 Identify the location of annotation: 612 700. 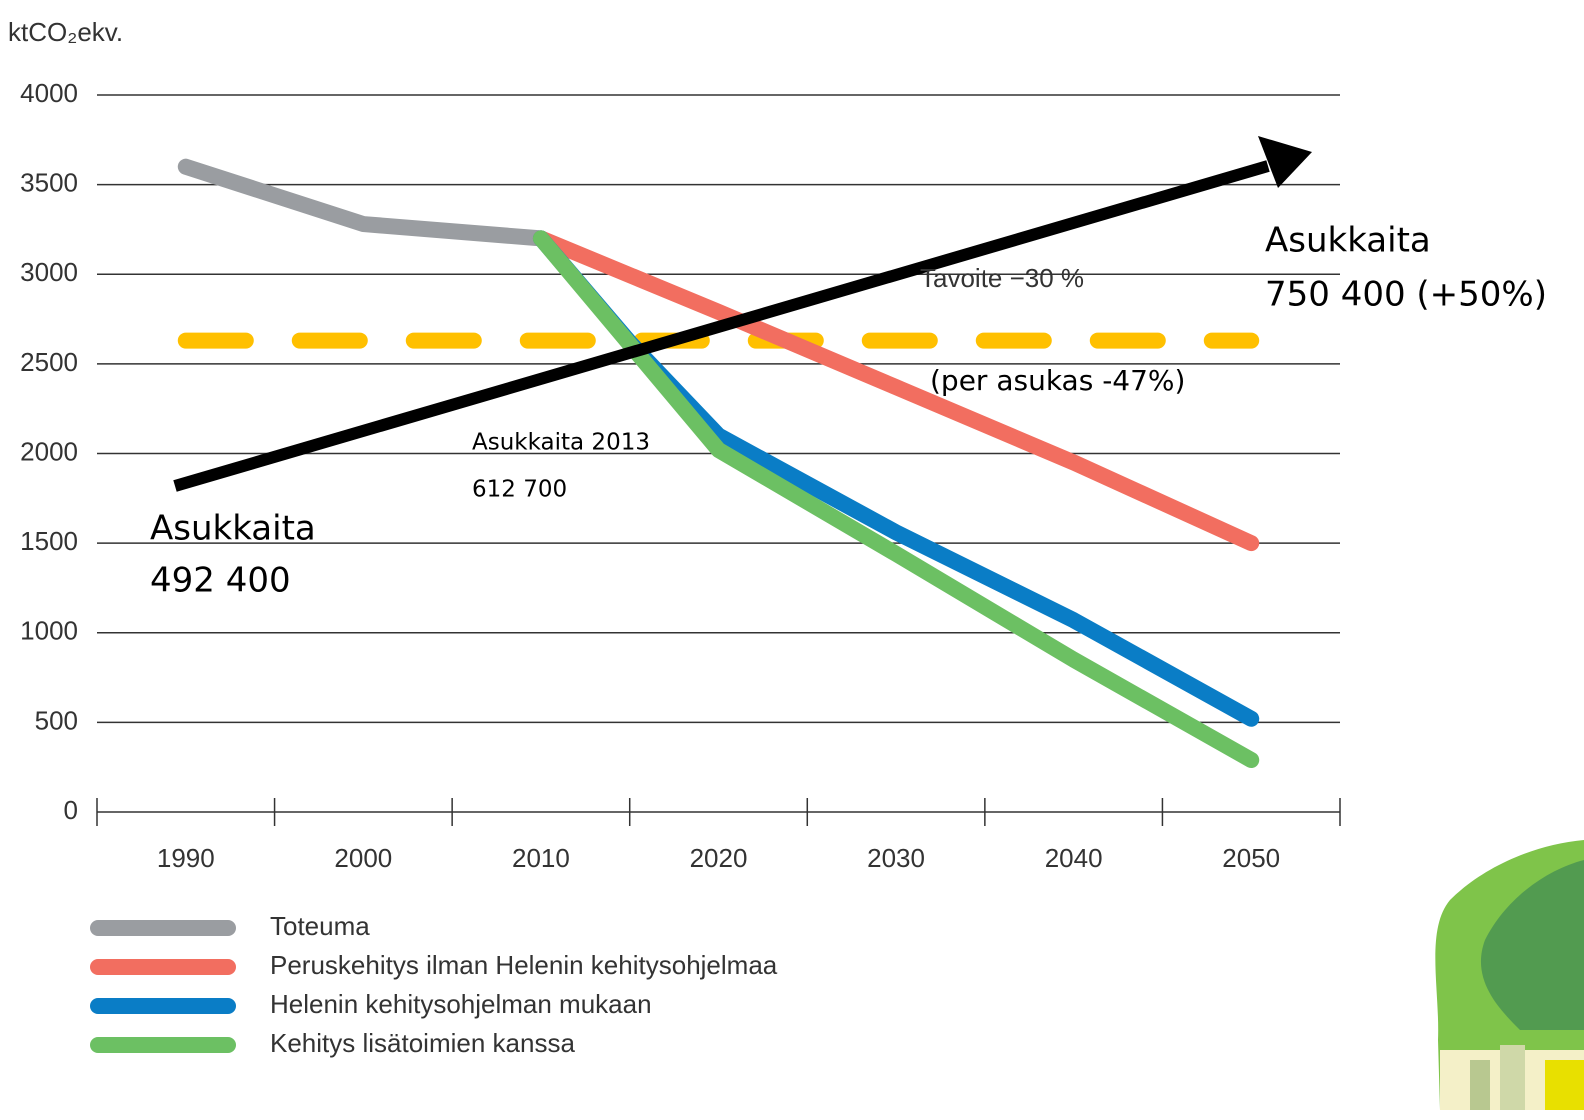
(519, 490).